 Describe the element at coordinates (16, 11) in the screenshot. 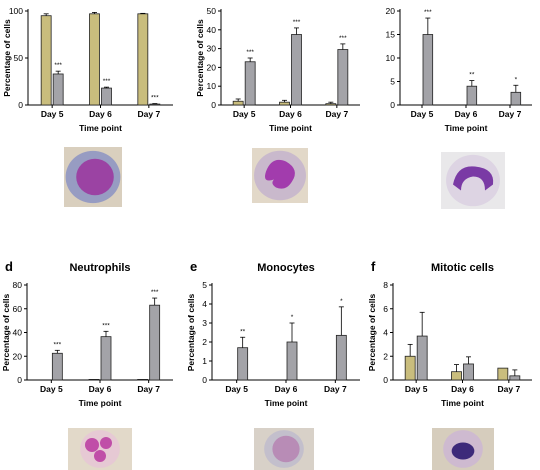

I see `y-tick-label: 100` at that location.